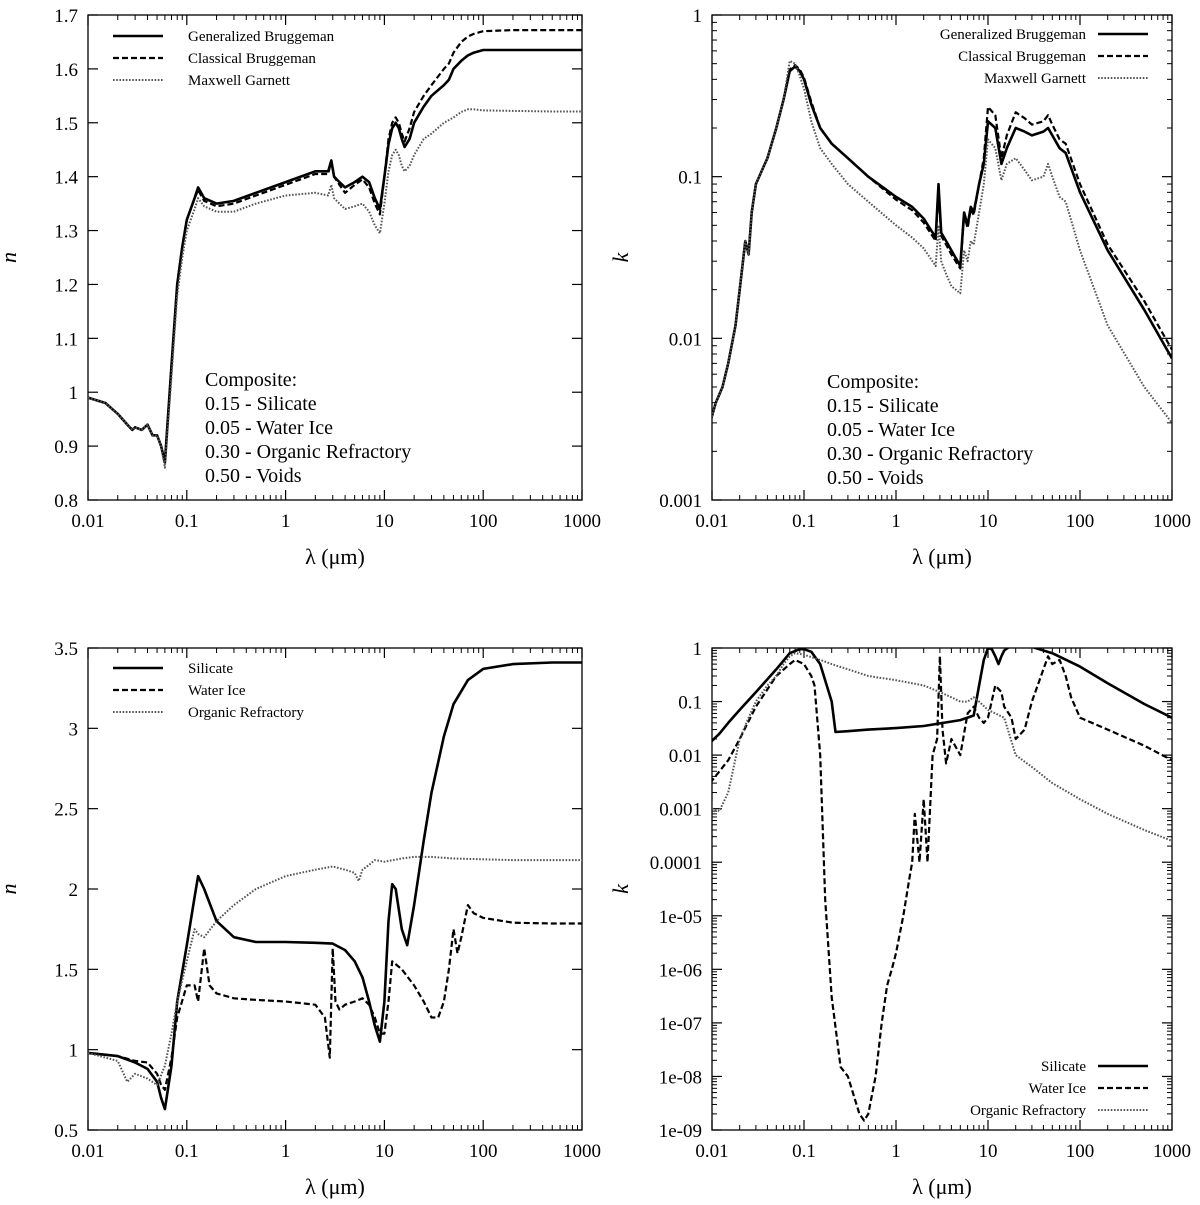  What do you see at coordinates (680, 1077) in the screenshot?
I see `y-tick-label: 1e-08` at bounding box center [680, 1077].